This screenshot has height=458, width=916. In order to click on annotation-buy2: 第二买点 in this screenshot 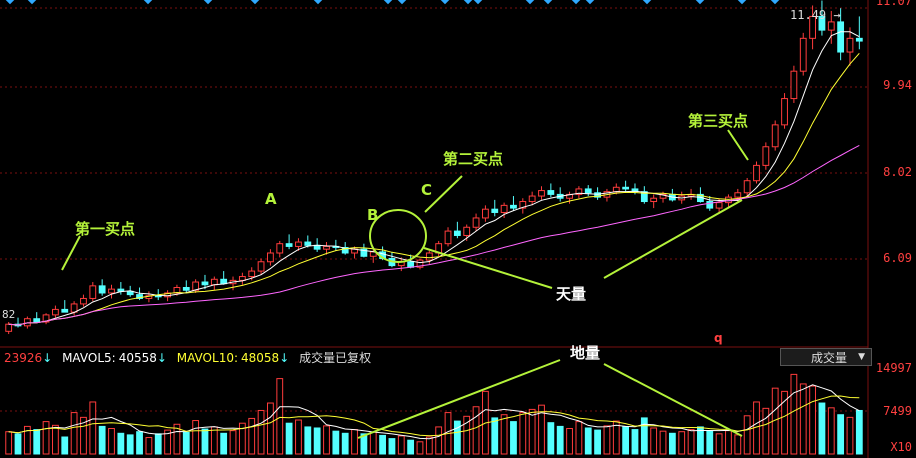, I will do `click(473, 159)`.